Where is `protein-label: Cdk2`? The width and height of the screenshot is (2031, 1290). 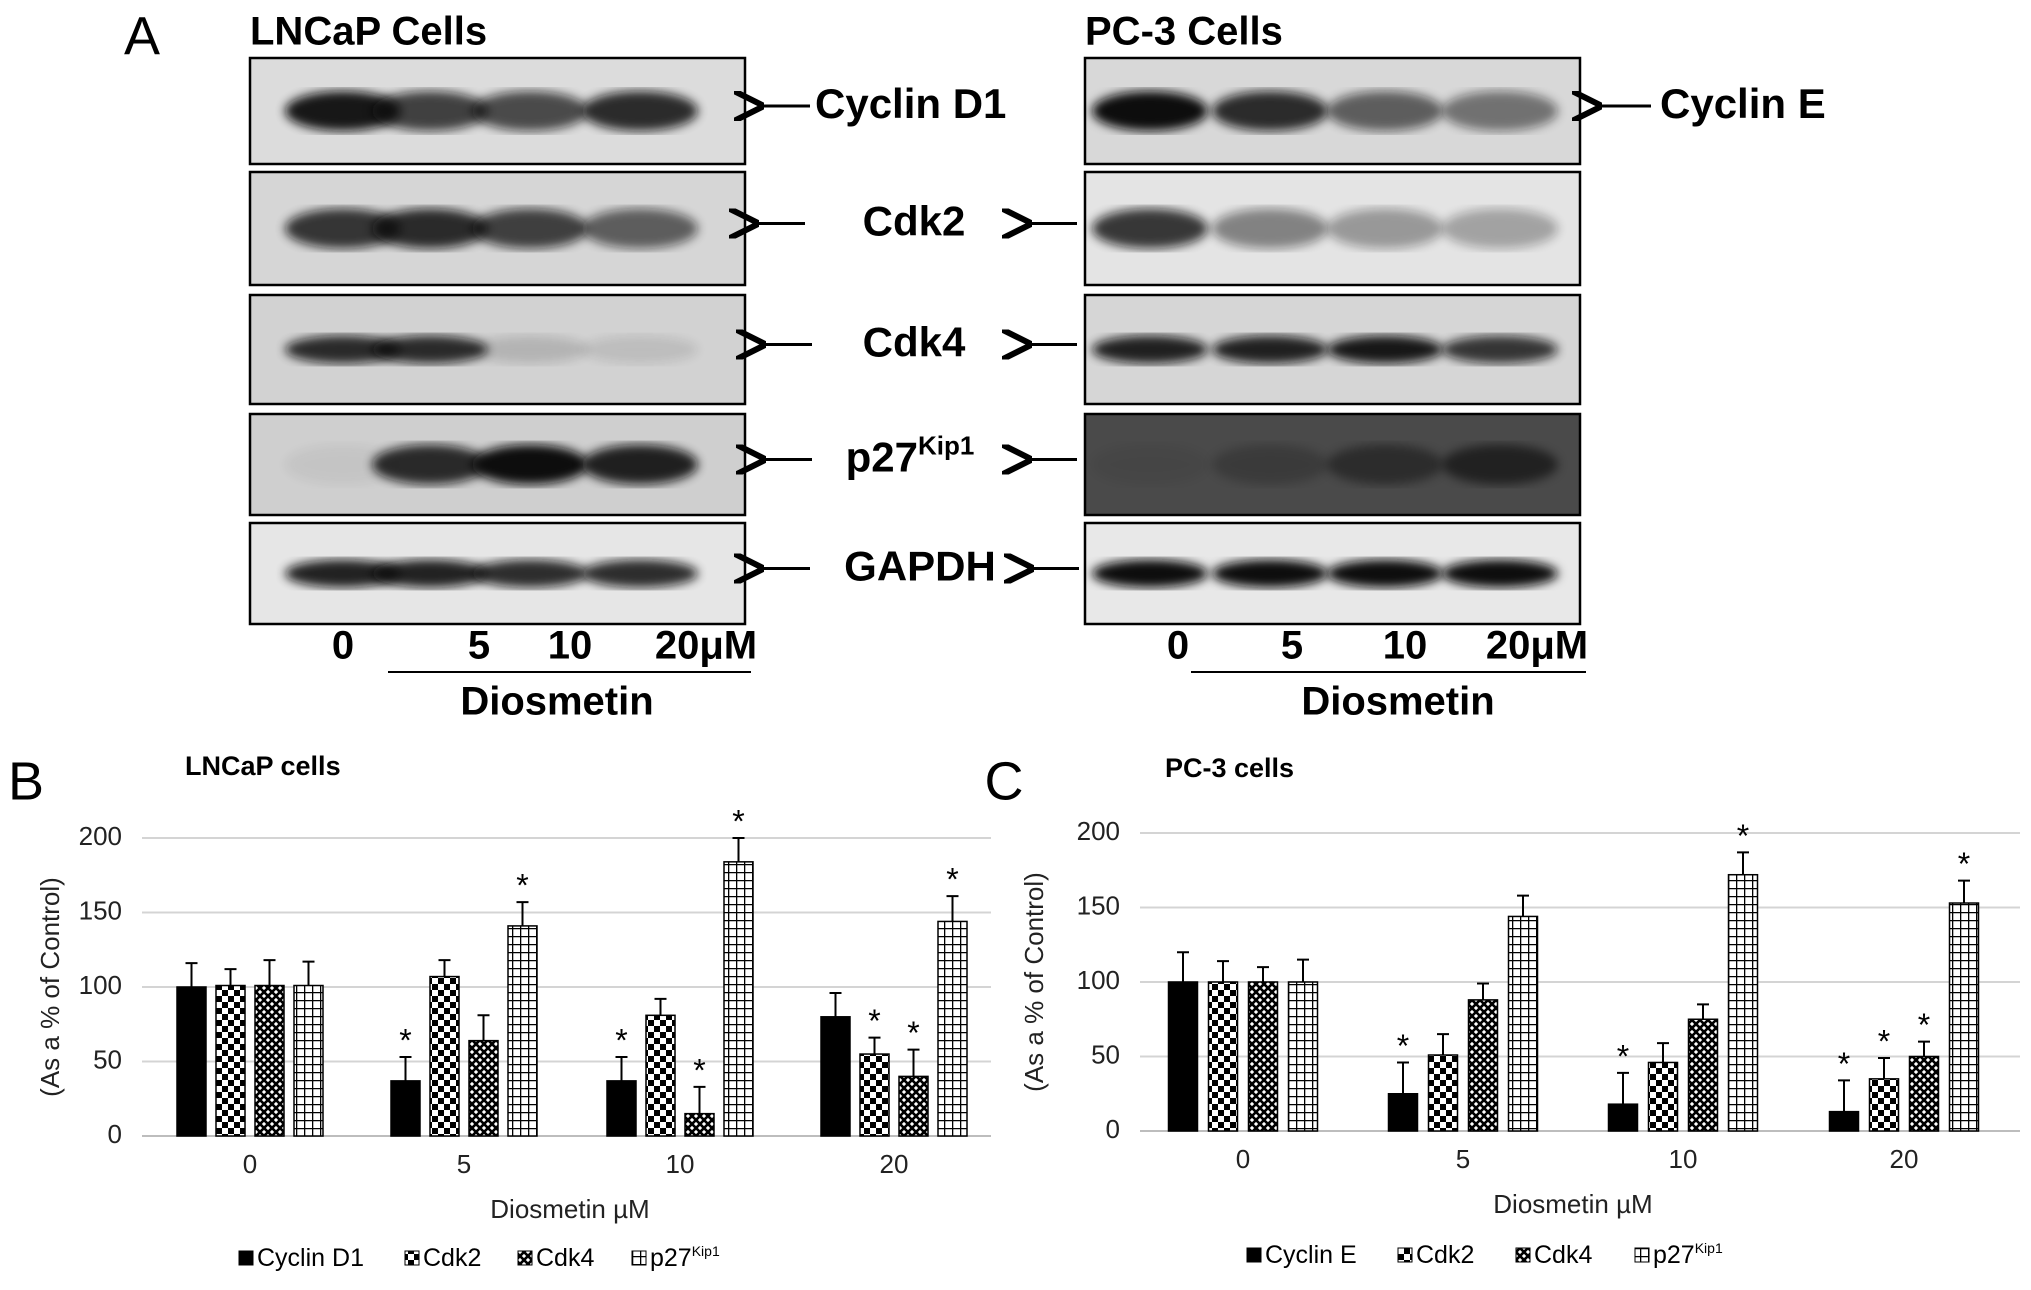
protein-label: Cdk2 is located at coordinates (914, 221).